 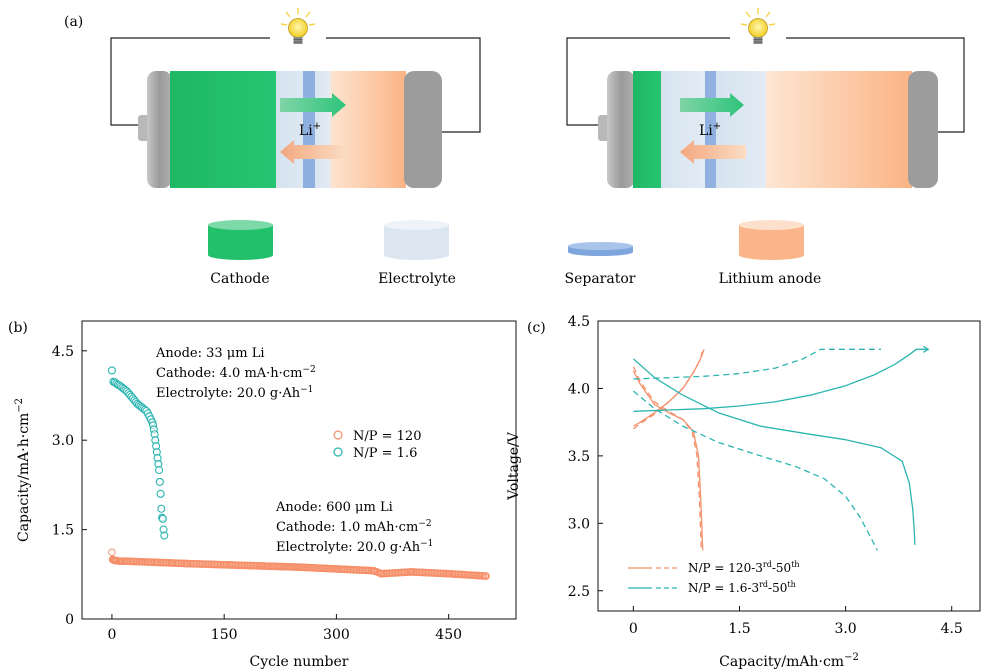 What do you see at coordinates (239, 279) in the screenshot?
I see `legend-cathode-label: Cathode` at bounding box center [239, 279].